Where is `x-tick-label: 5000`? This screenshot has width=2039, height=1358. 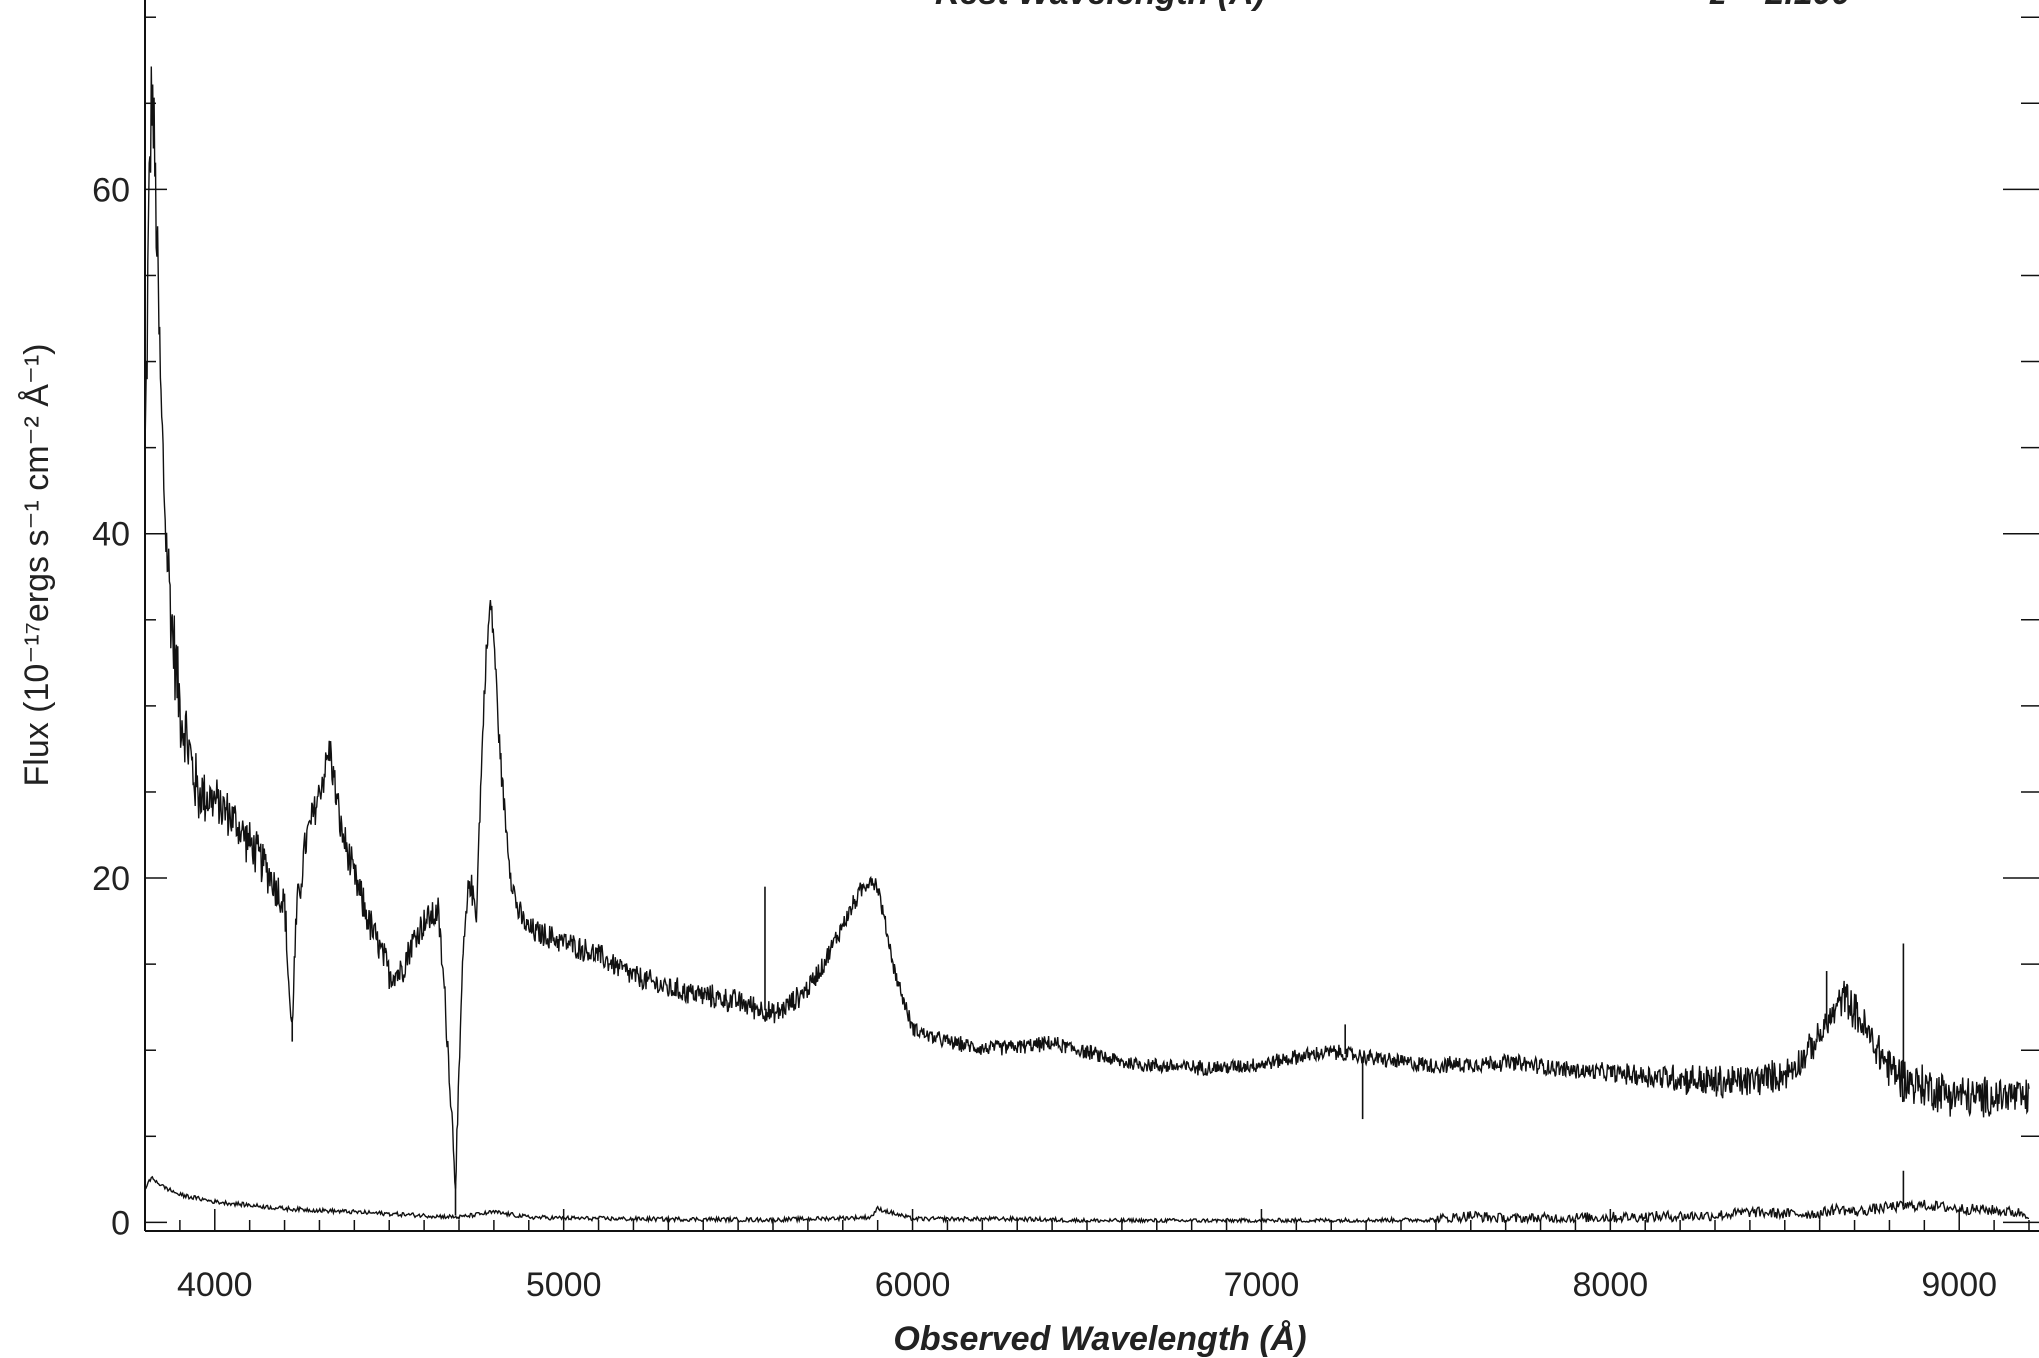
x-tick-label: 5000 is located at coordinates (564, 1285).